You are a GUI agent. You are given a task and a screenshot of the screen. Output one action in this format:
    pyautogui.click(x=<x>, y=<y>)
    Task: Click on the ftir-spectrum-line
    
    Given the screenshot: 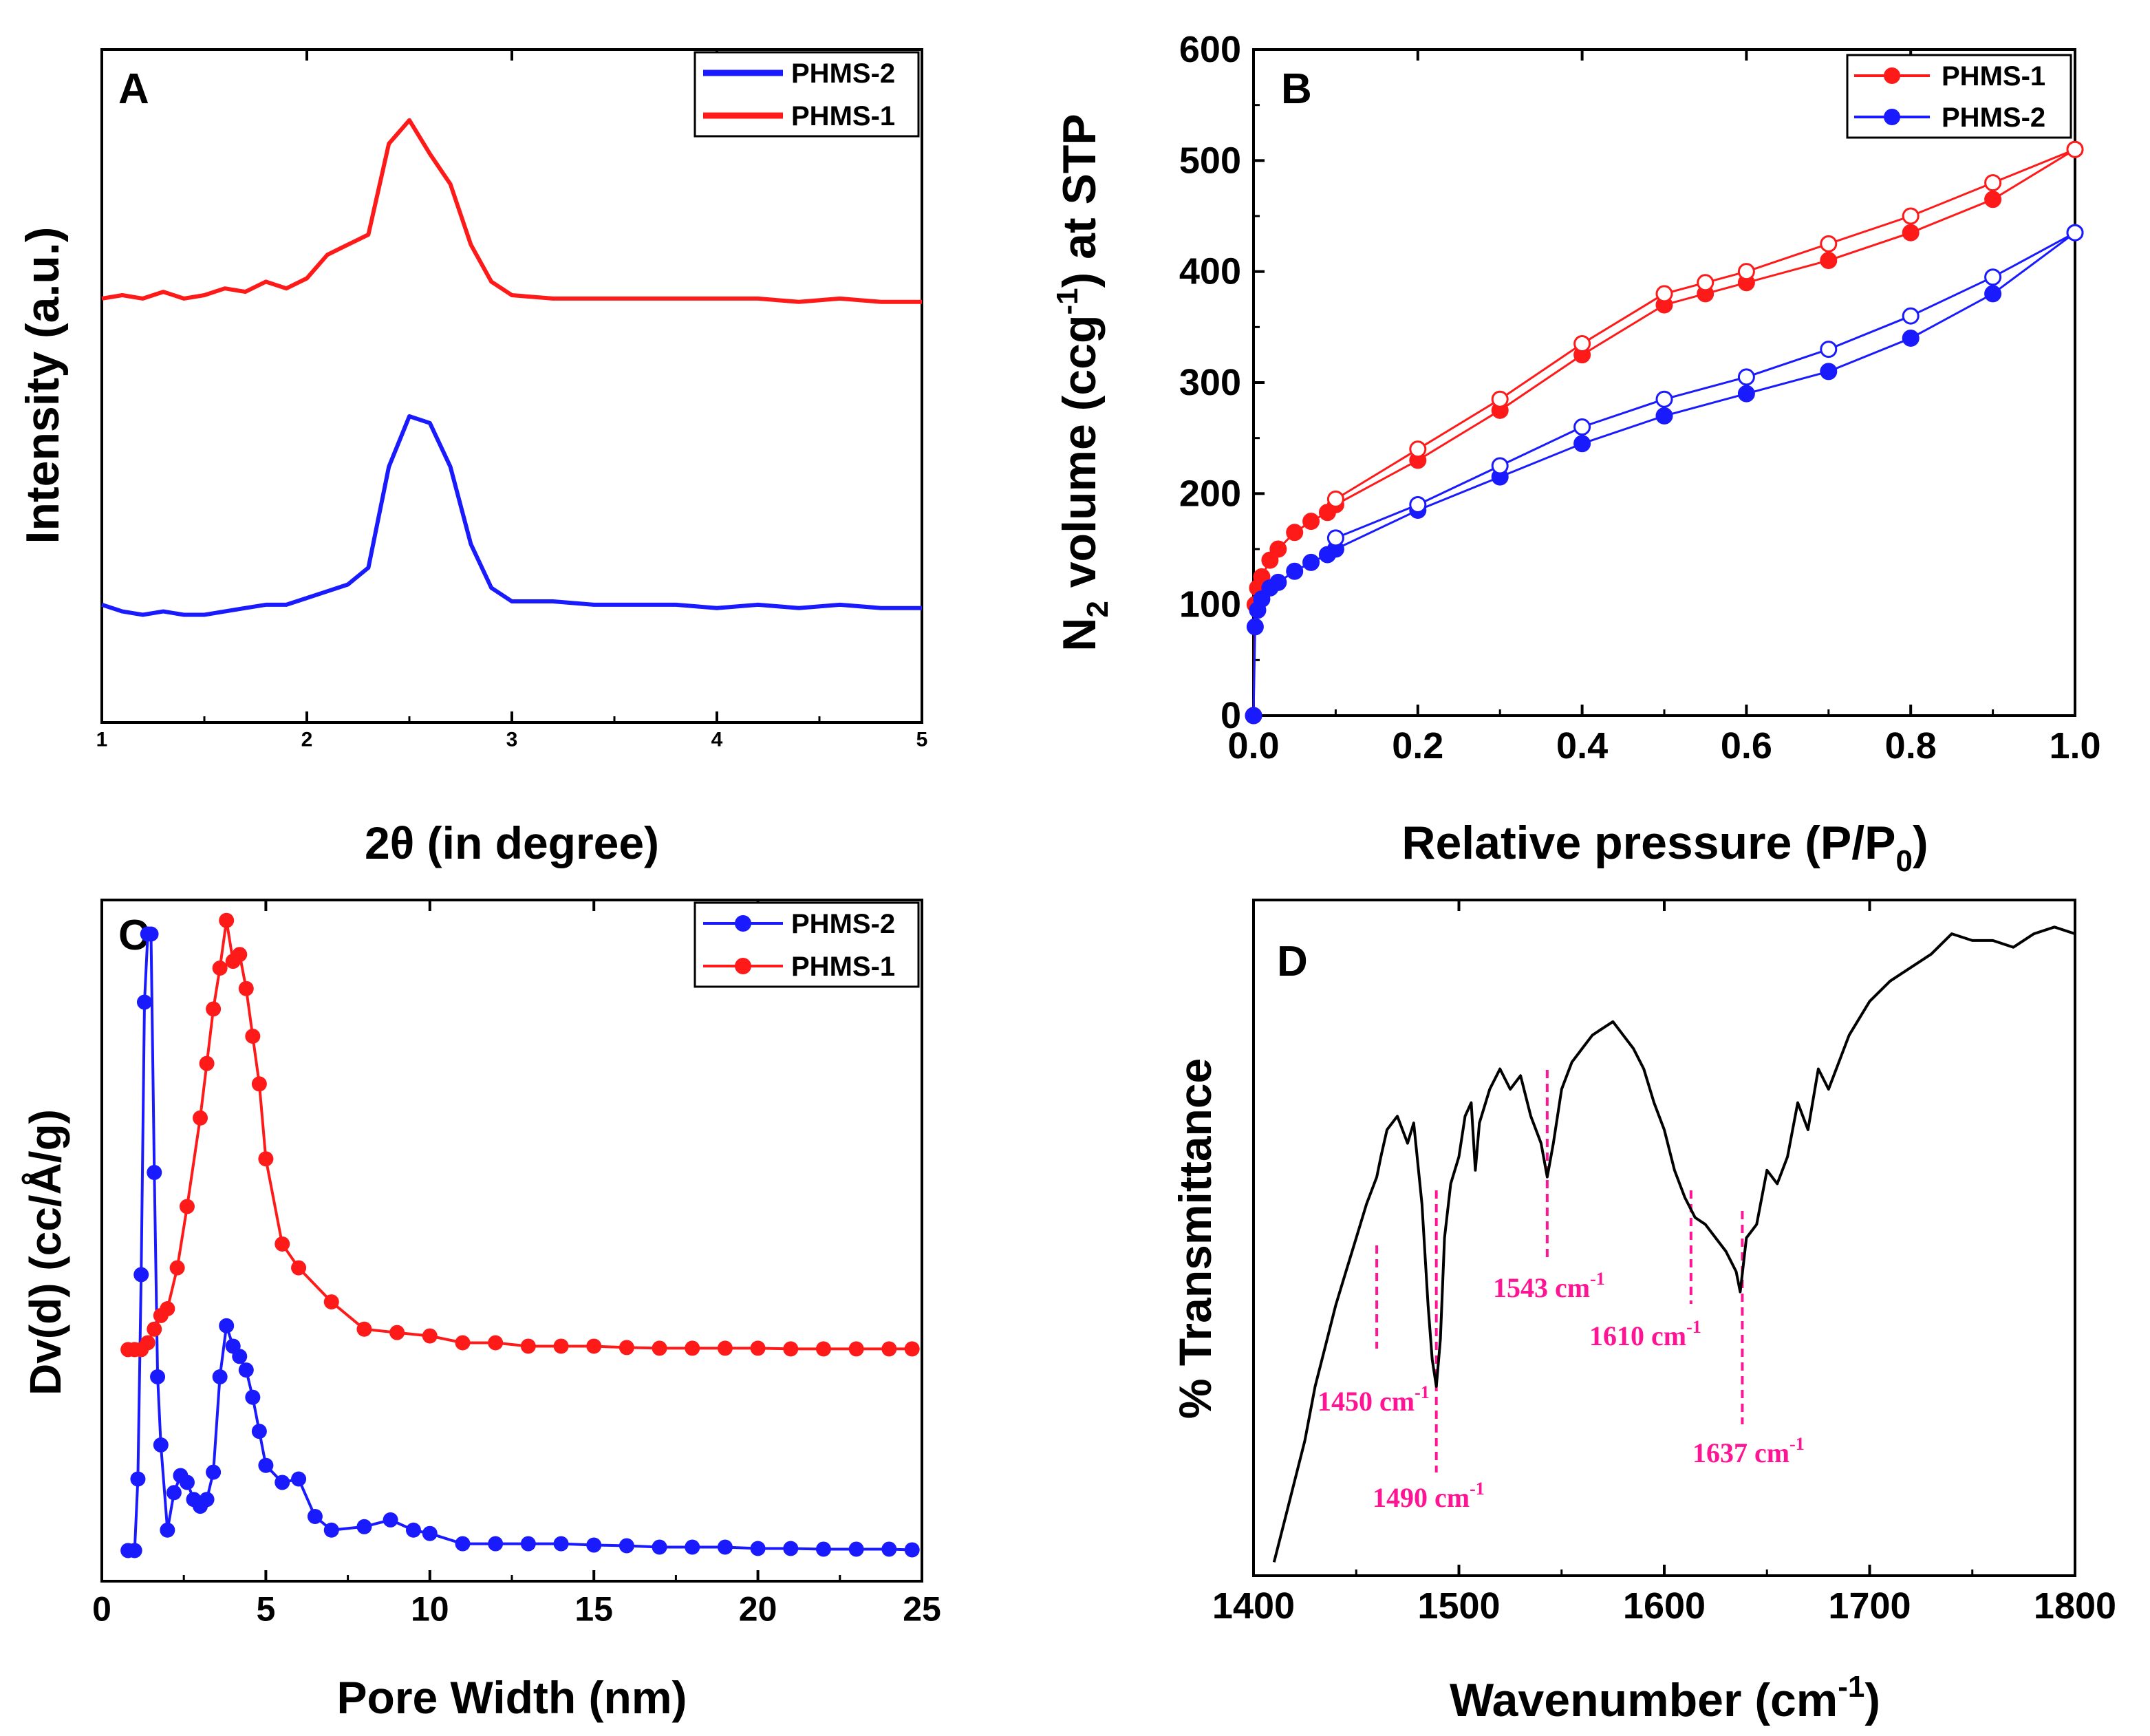 What is the action you would take?
    pyautogui.click(x=1674, y=1244)
    